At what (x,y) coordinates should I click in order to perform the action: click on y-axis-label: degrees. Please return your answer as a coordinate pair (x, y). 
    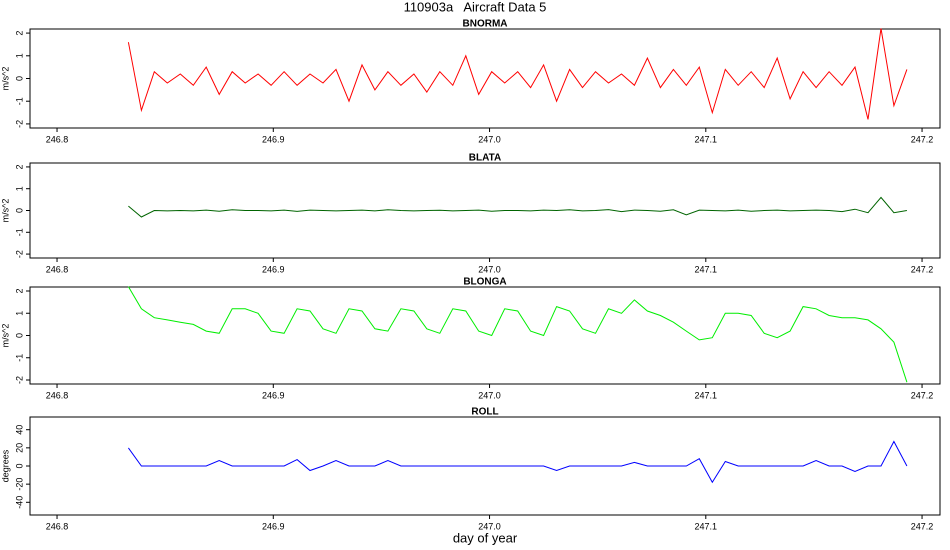
    Looking at the image, I should click on (5, 465).